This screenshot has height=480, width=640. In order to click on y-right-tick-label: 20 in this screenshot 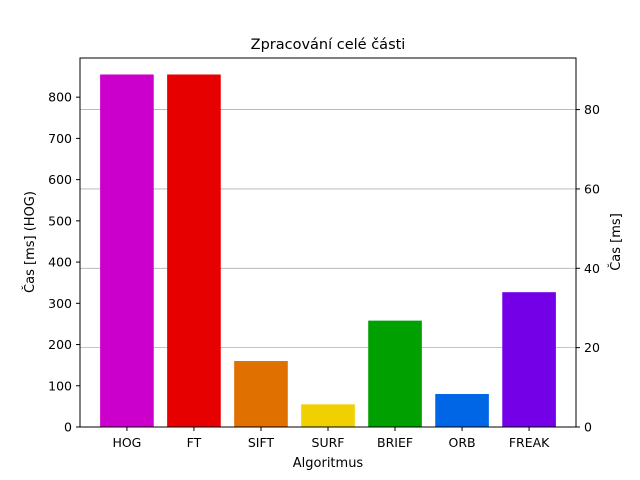, I will do `click(592, 347)`.